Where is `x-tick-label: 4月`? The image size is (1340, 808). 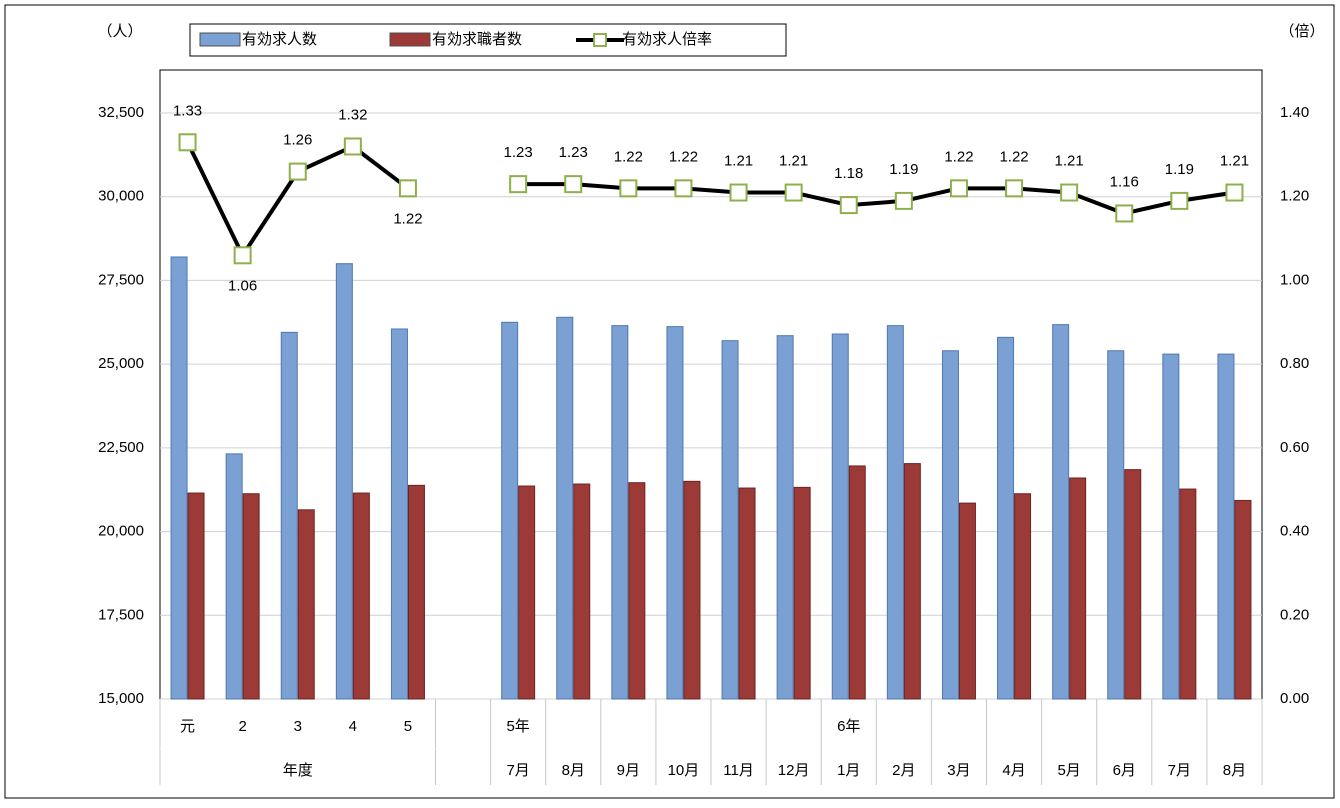 x-tick-label: 4月 is located at coordinates (1013, 770).